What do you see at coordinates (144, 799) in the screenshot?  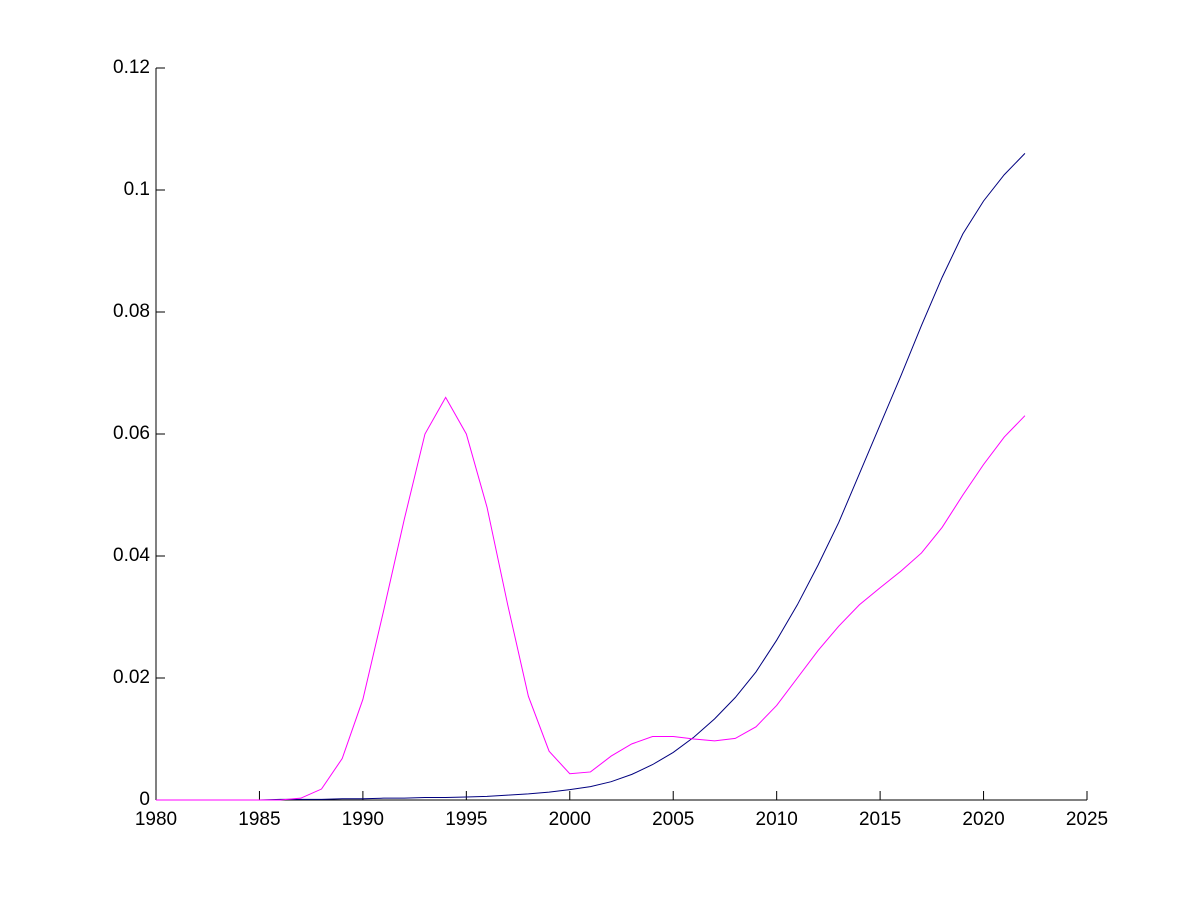 I see `y-tick-label: 0` at bounding box center [144, 799].